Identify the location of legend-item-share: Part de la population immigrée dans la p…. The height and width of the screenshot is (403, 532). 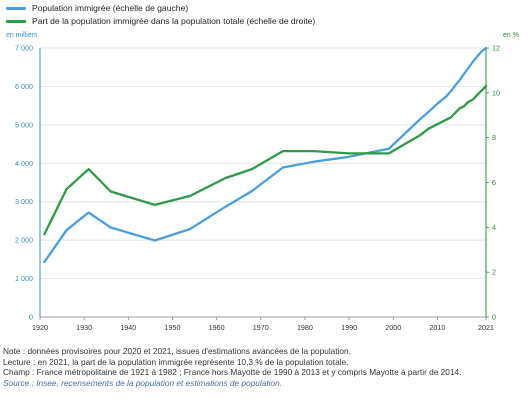
(160, 21).